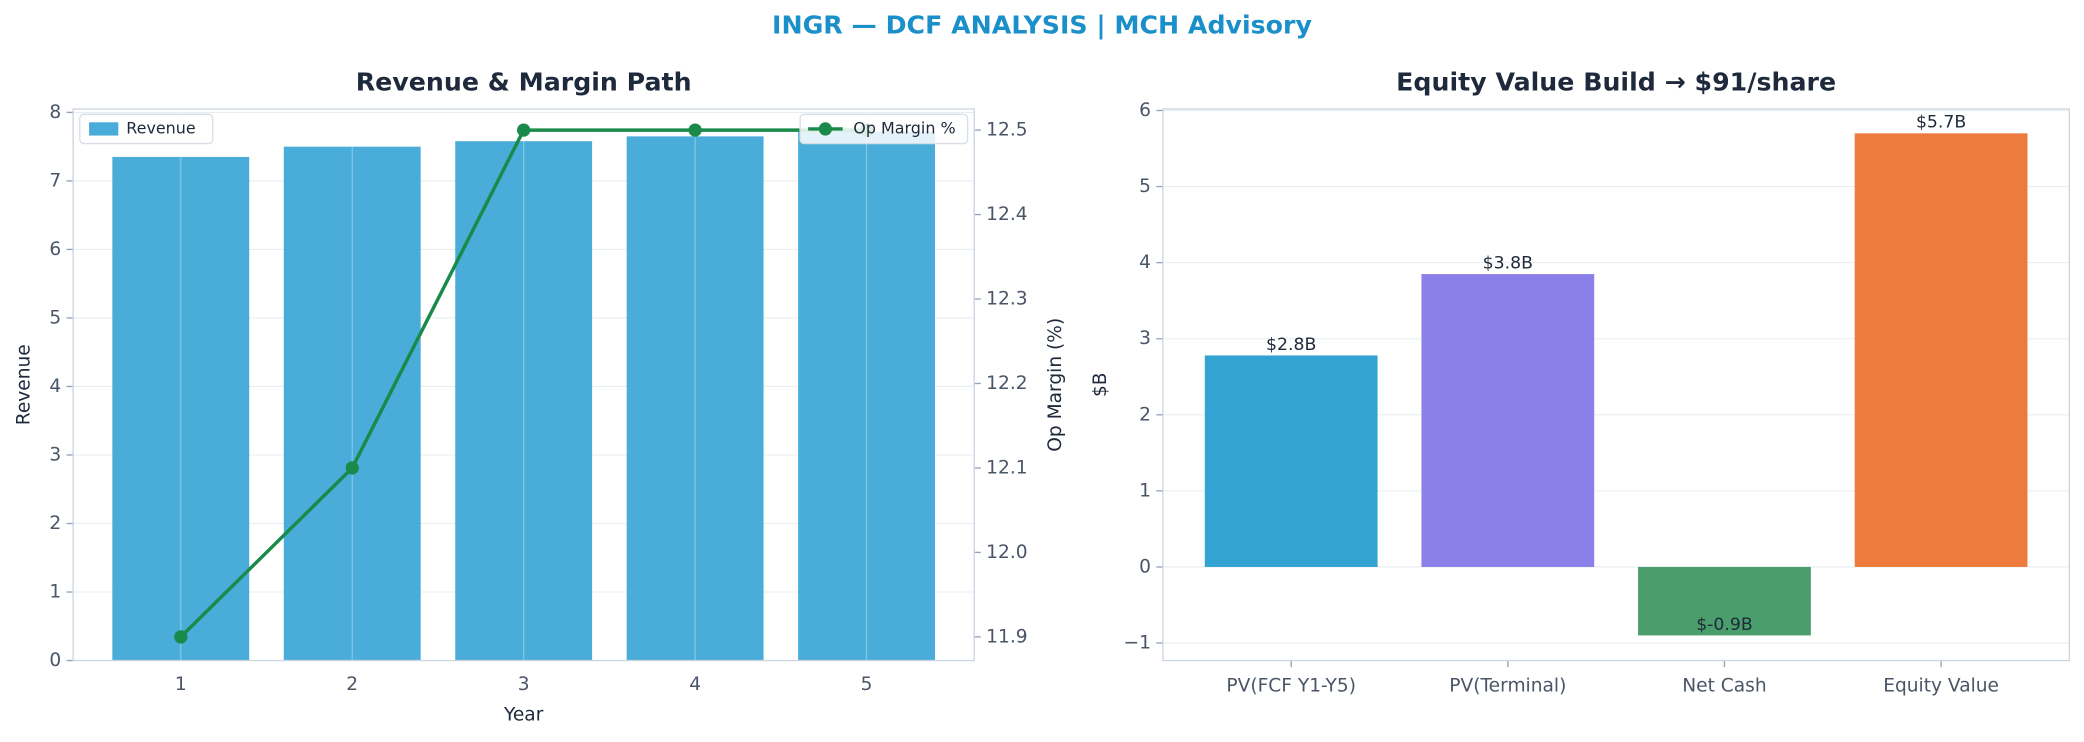 This screenshot has width=2084, height=742. What do you see at coordinates (867, 684) in the screenshot?
I see `x-tick-label: 5` at bounding box center [867, 684].